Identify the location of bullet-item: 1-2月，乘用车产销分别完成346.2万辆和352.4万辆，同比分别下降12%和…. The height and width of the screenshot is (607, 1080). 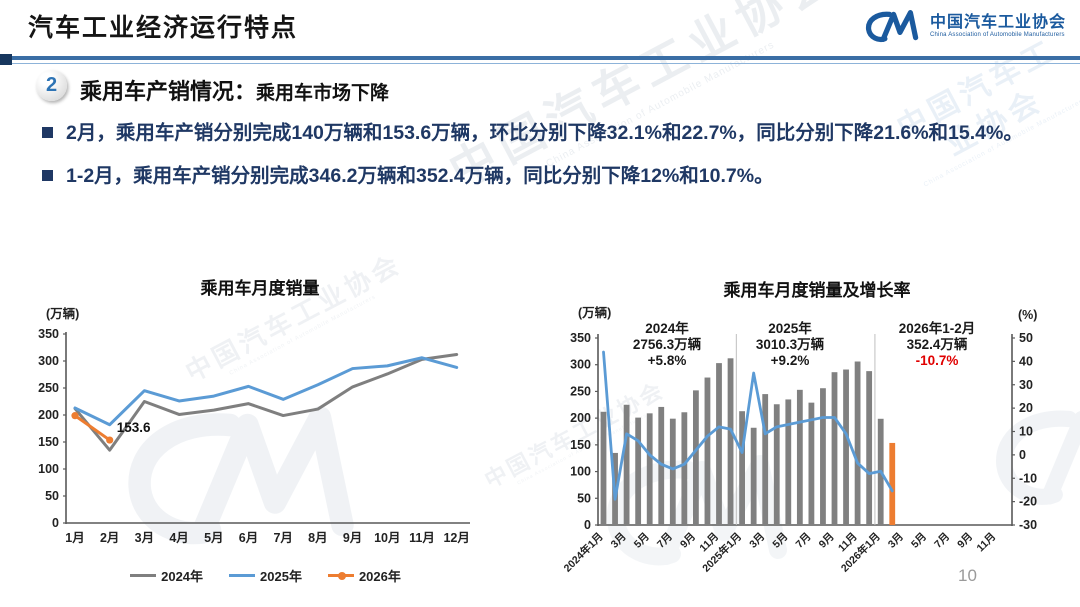
(544, 176).